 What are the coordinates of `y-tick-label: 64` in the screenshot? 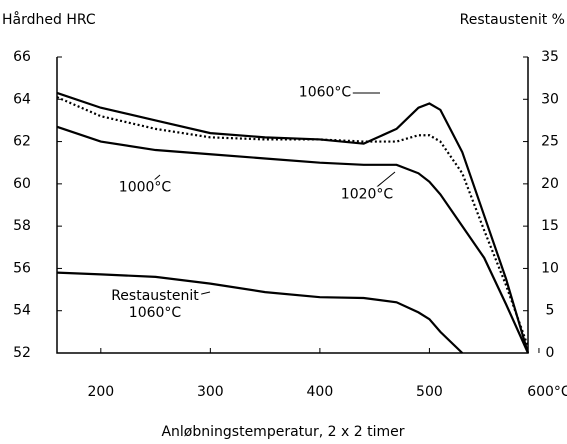 It's located at (22, 99).